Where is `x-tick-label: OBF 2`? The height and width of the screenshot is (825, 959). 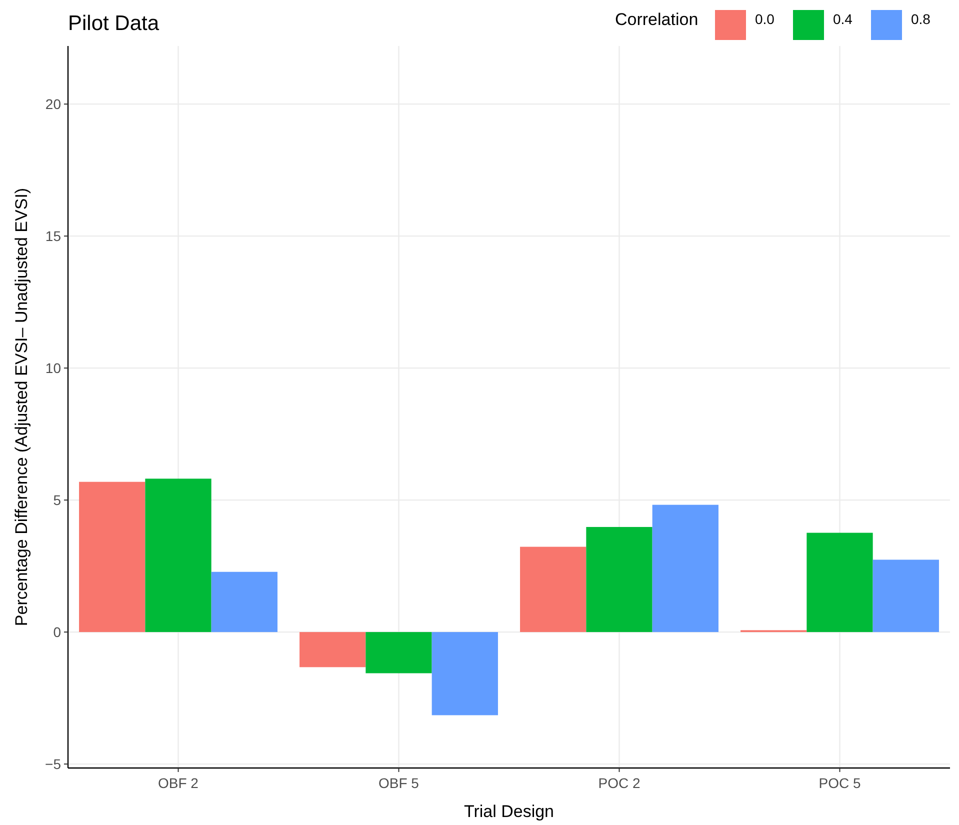
x-tick-label: OBF 2 is located at coordinates (178, 783).